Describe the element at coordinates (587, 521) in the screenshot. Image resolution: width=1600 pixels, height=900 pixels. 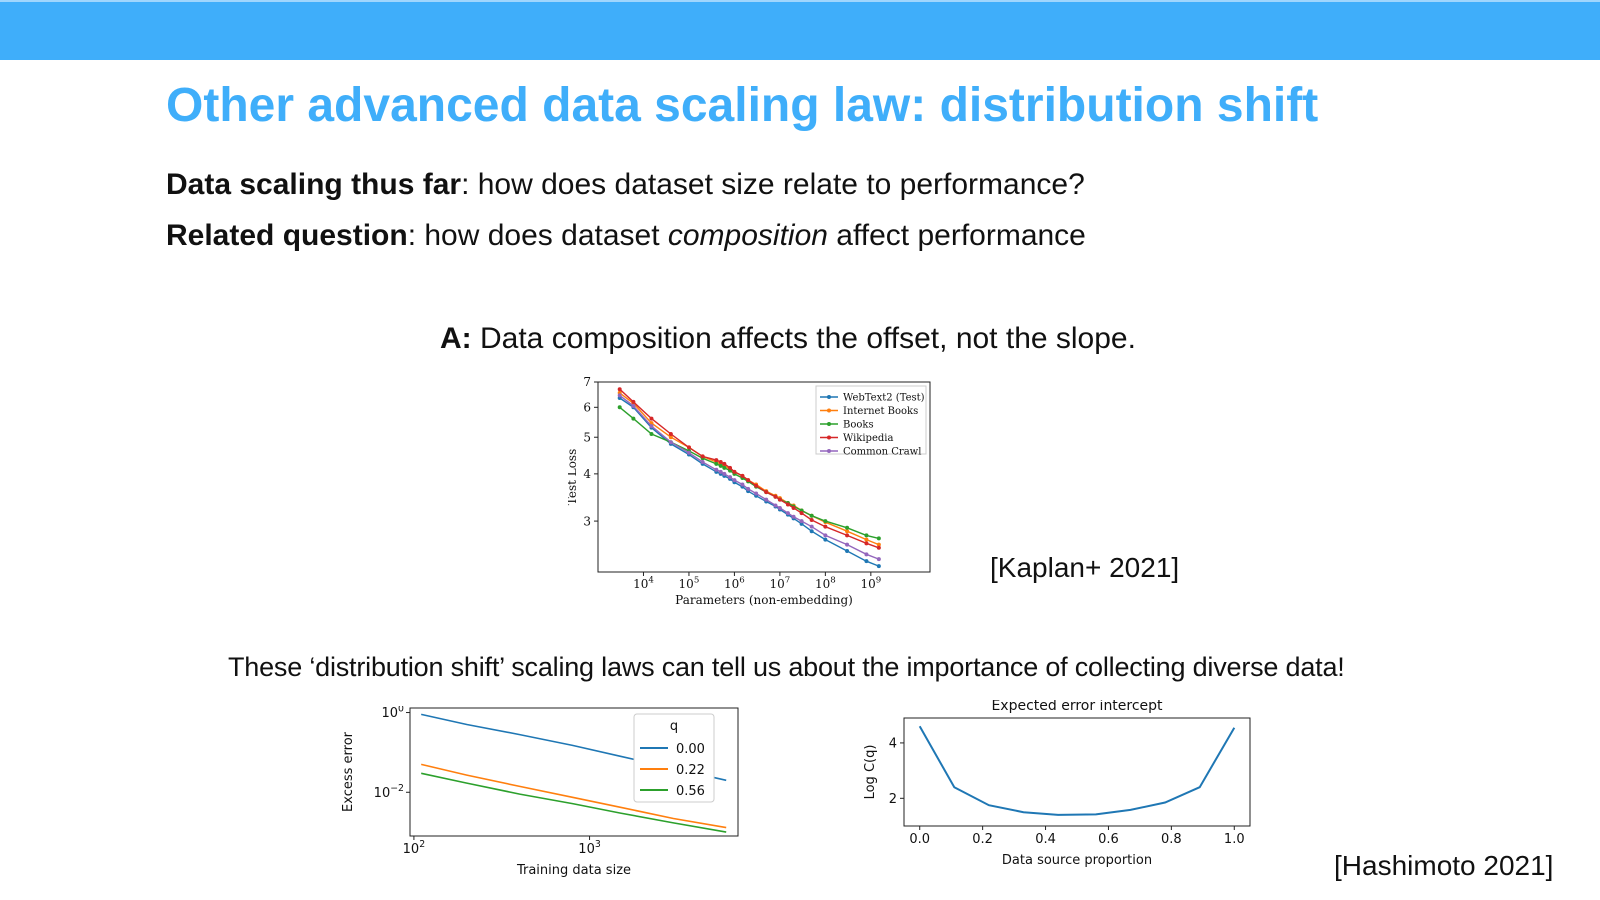
I see `y-tick-label: 3` at that location.